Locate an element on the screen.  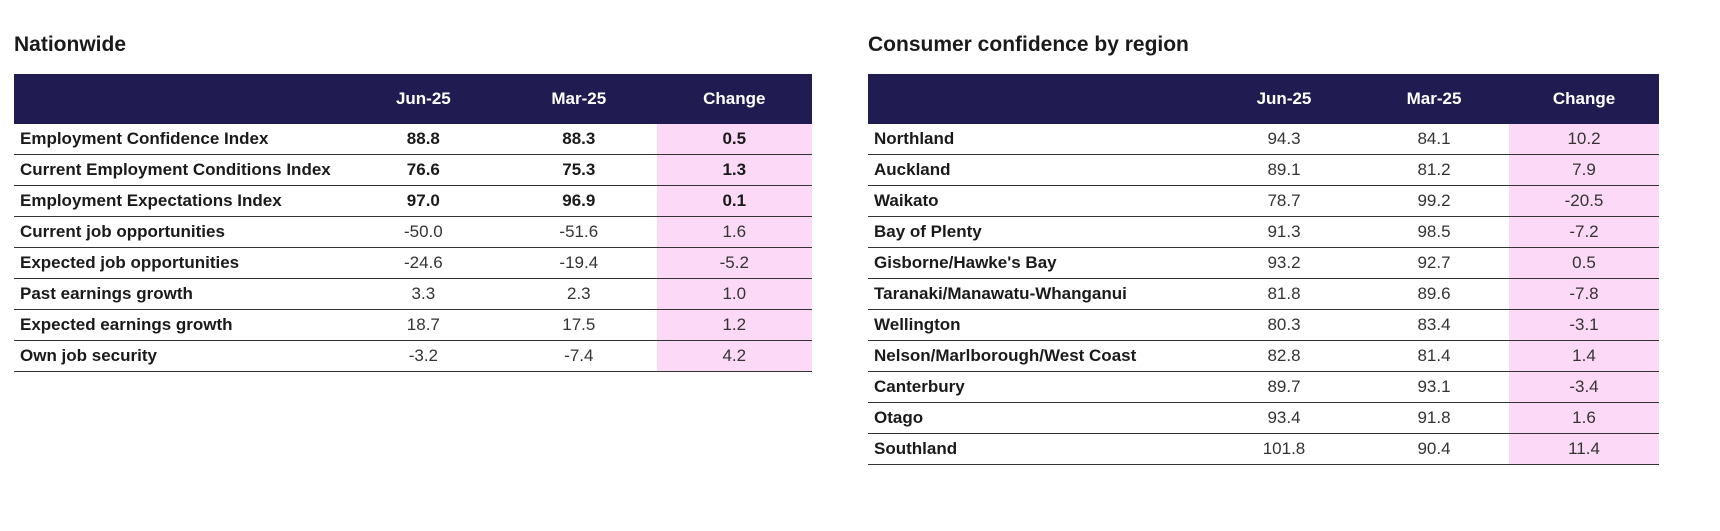
row-label: Southland is located at coordinates (1038, 449).